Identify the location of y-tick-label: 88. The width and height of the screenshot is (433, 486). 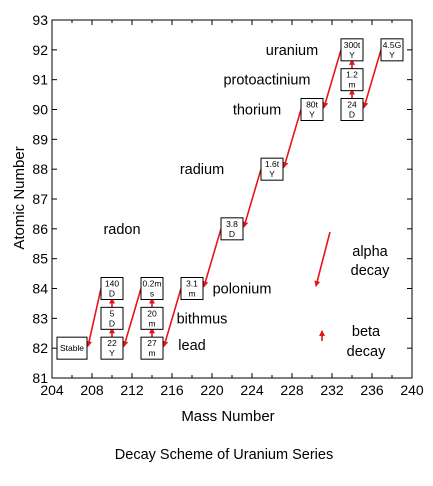
(40, 169).